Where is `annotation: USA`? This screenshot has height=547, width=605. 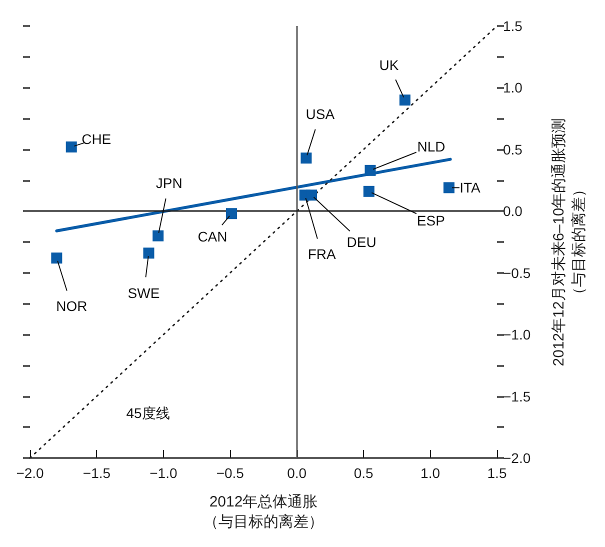
annotation: USA is located at coordinates (321, 114).